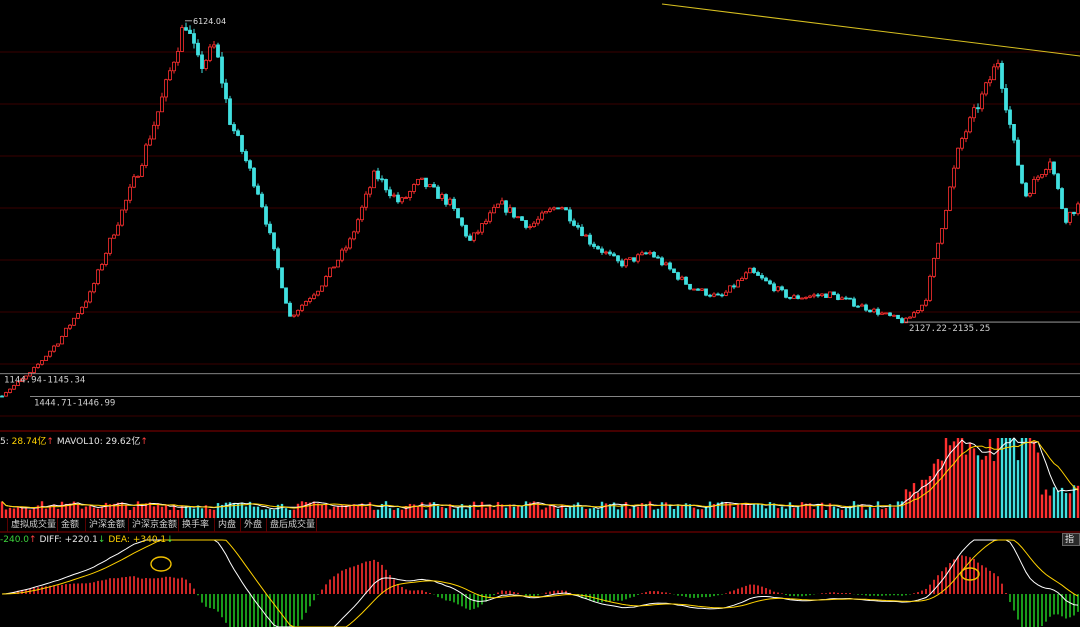 The image size is (1080, 627). What do you see at coordinates (4, 525) in the screenshot?
I see `tab-volume` at bounding box center [4, 525].